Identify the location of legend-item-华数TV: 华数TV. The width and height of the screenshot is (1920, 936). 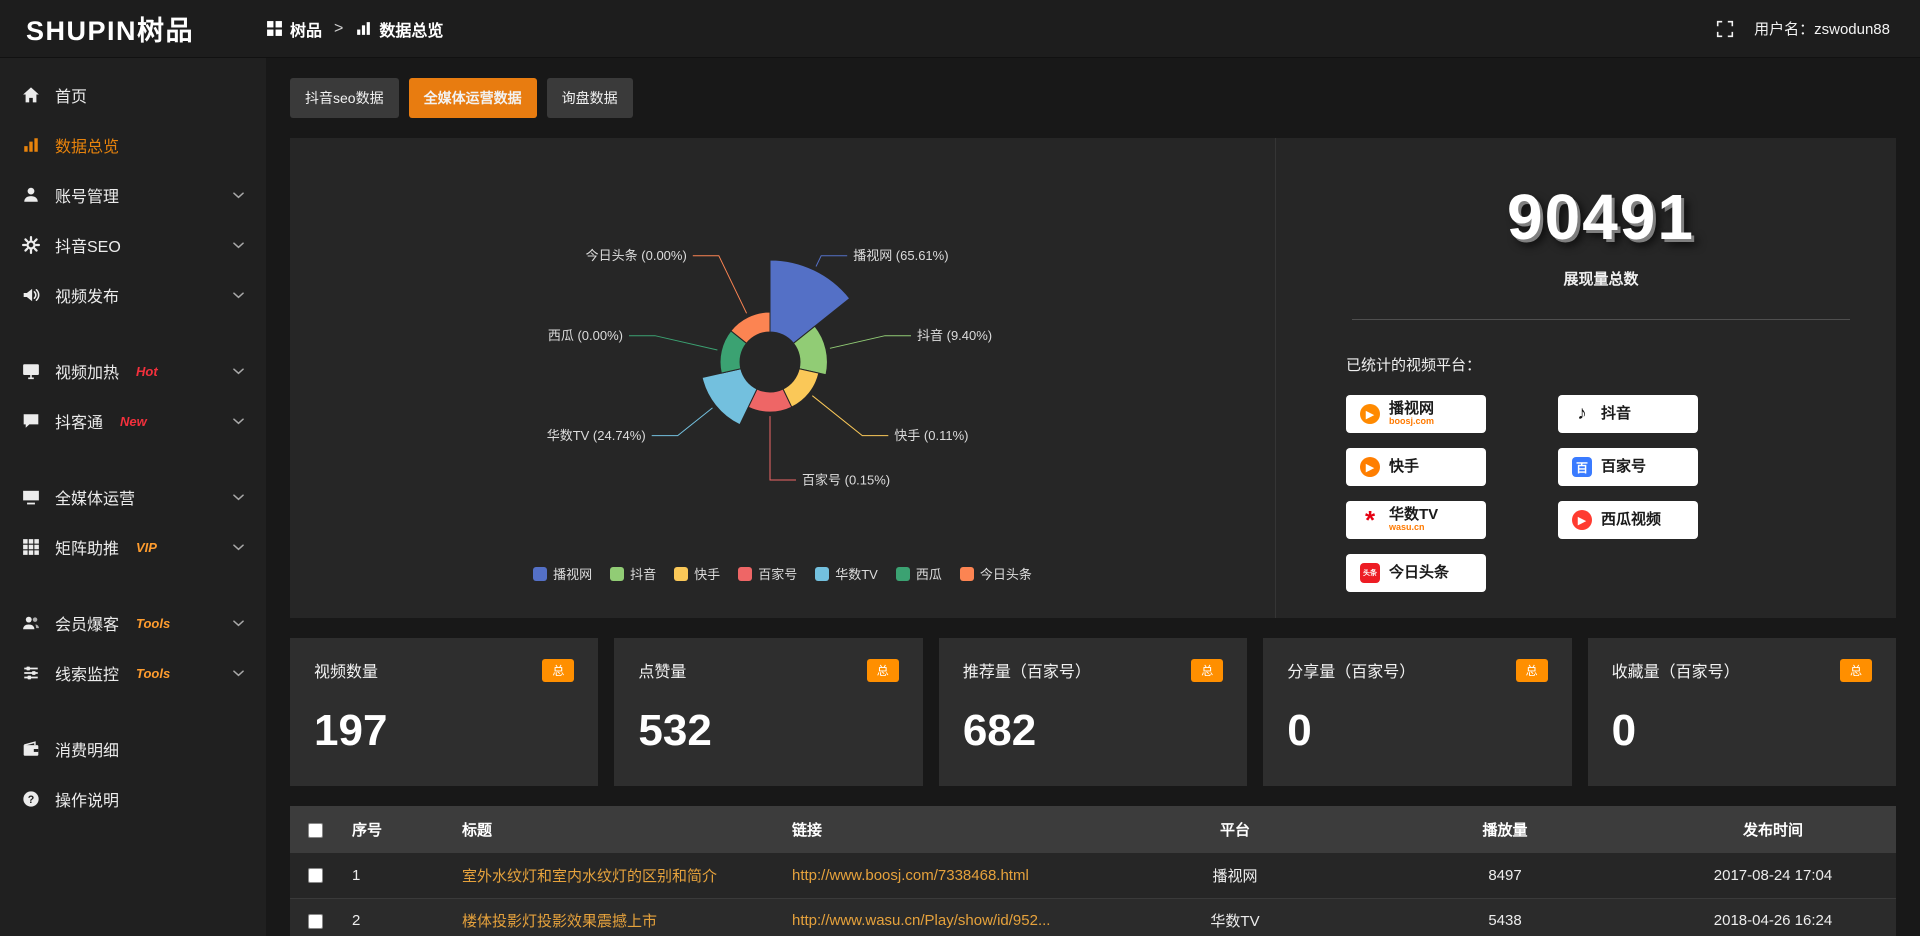
(846, 573).